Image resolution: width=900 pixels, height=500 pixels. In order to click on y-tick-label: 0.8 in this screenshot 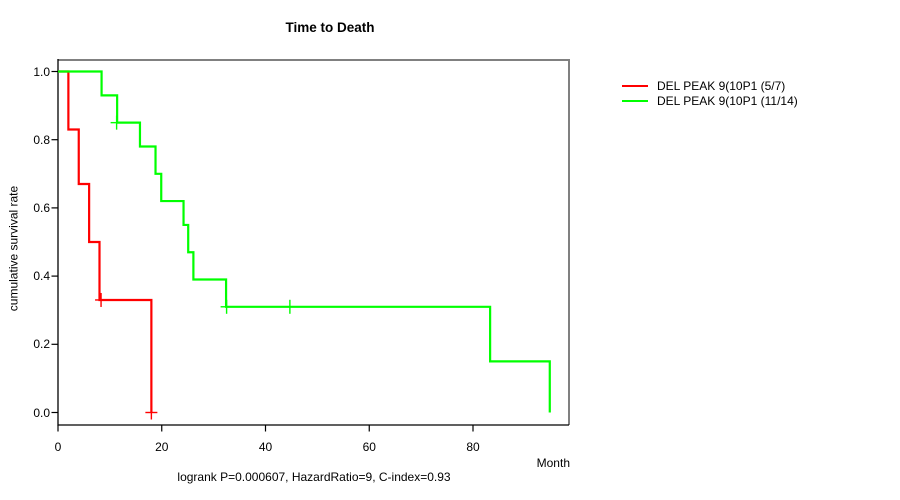, I will do `click(41, 139)`.